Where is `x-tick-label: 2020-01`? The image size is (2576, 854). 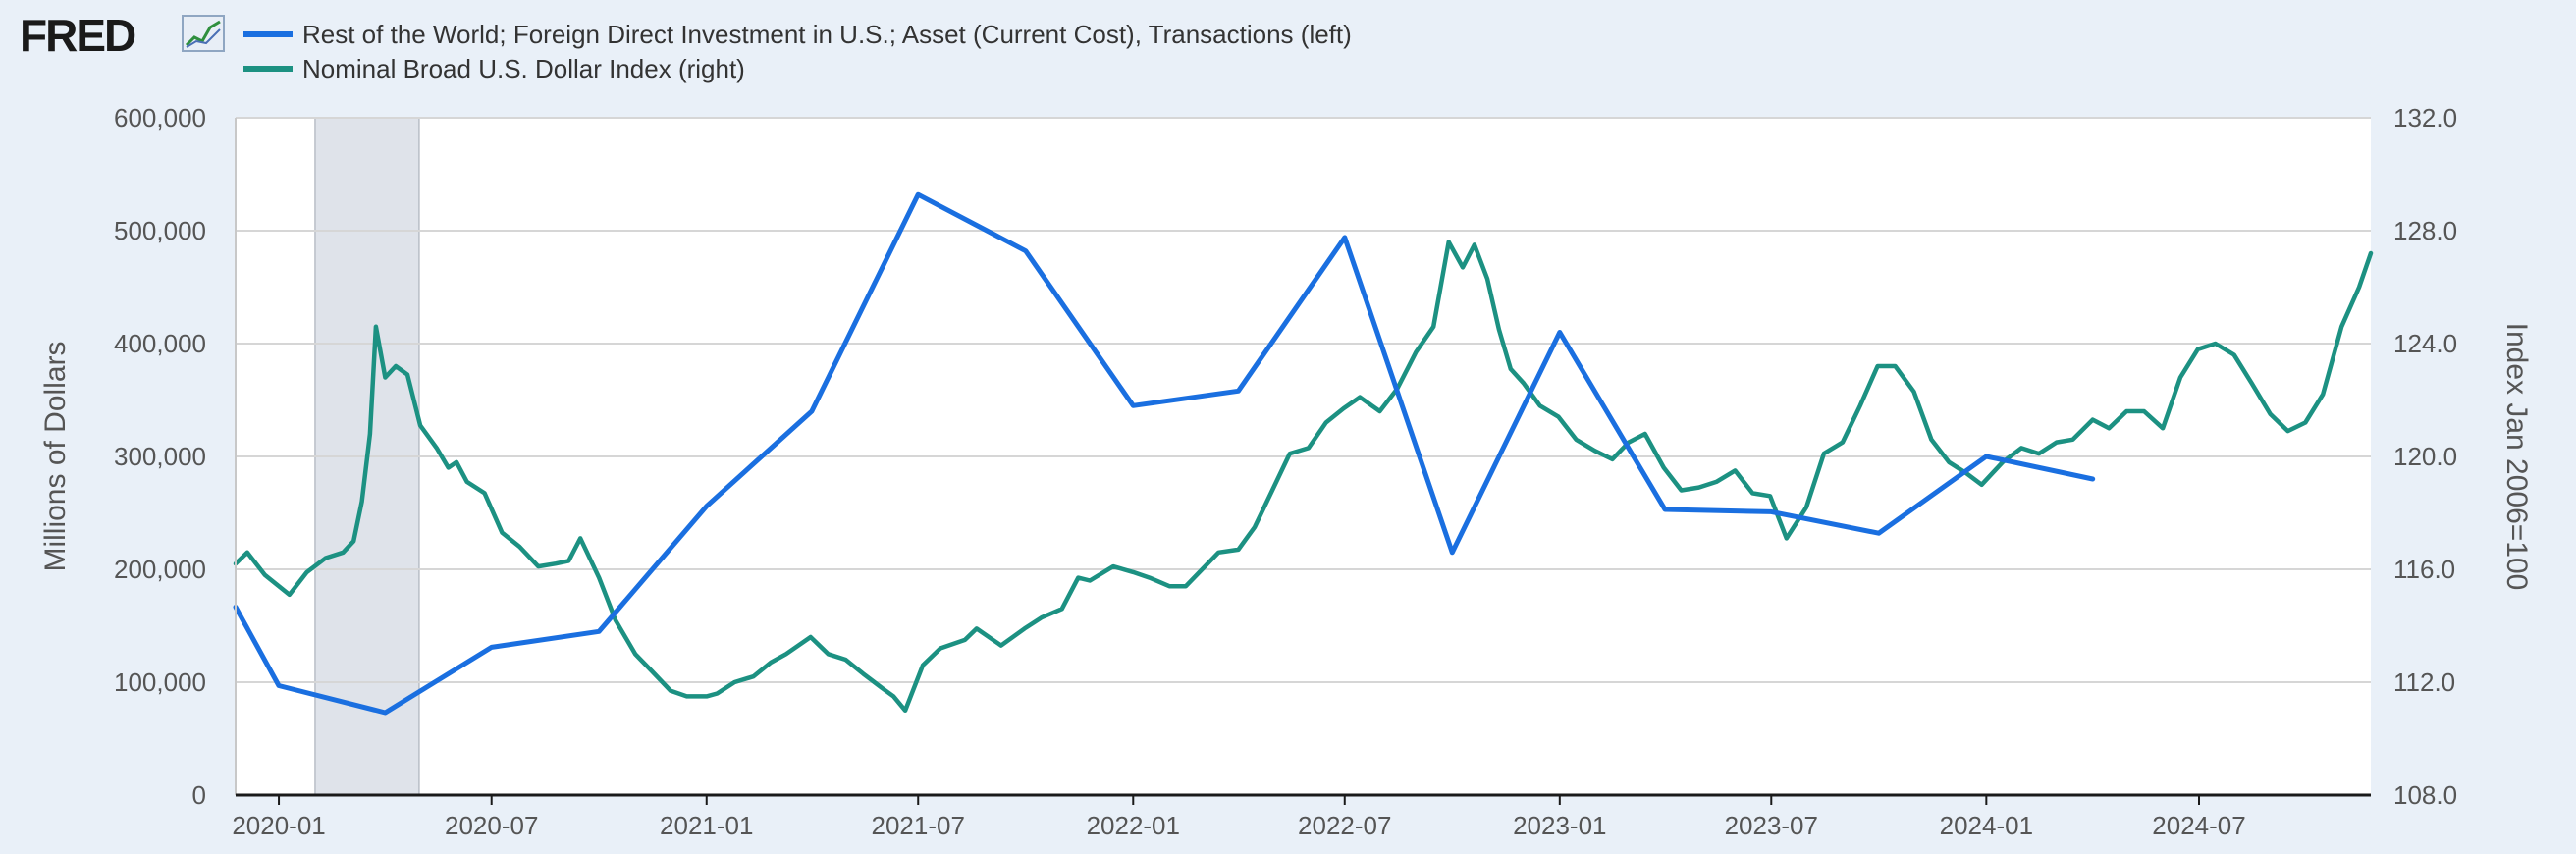 x-tick-label: 2020-01 is located at coordinates (278, 825).